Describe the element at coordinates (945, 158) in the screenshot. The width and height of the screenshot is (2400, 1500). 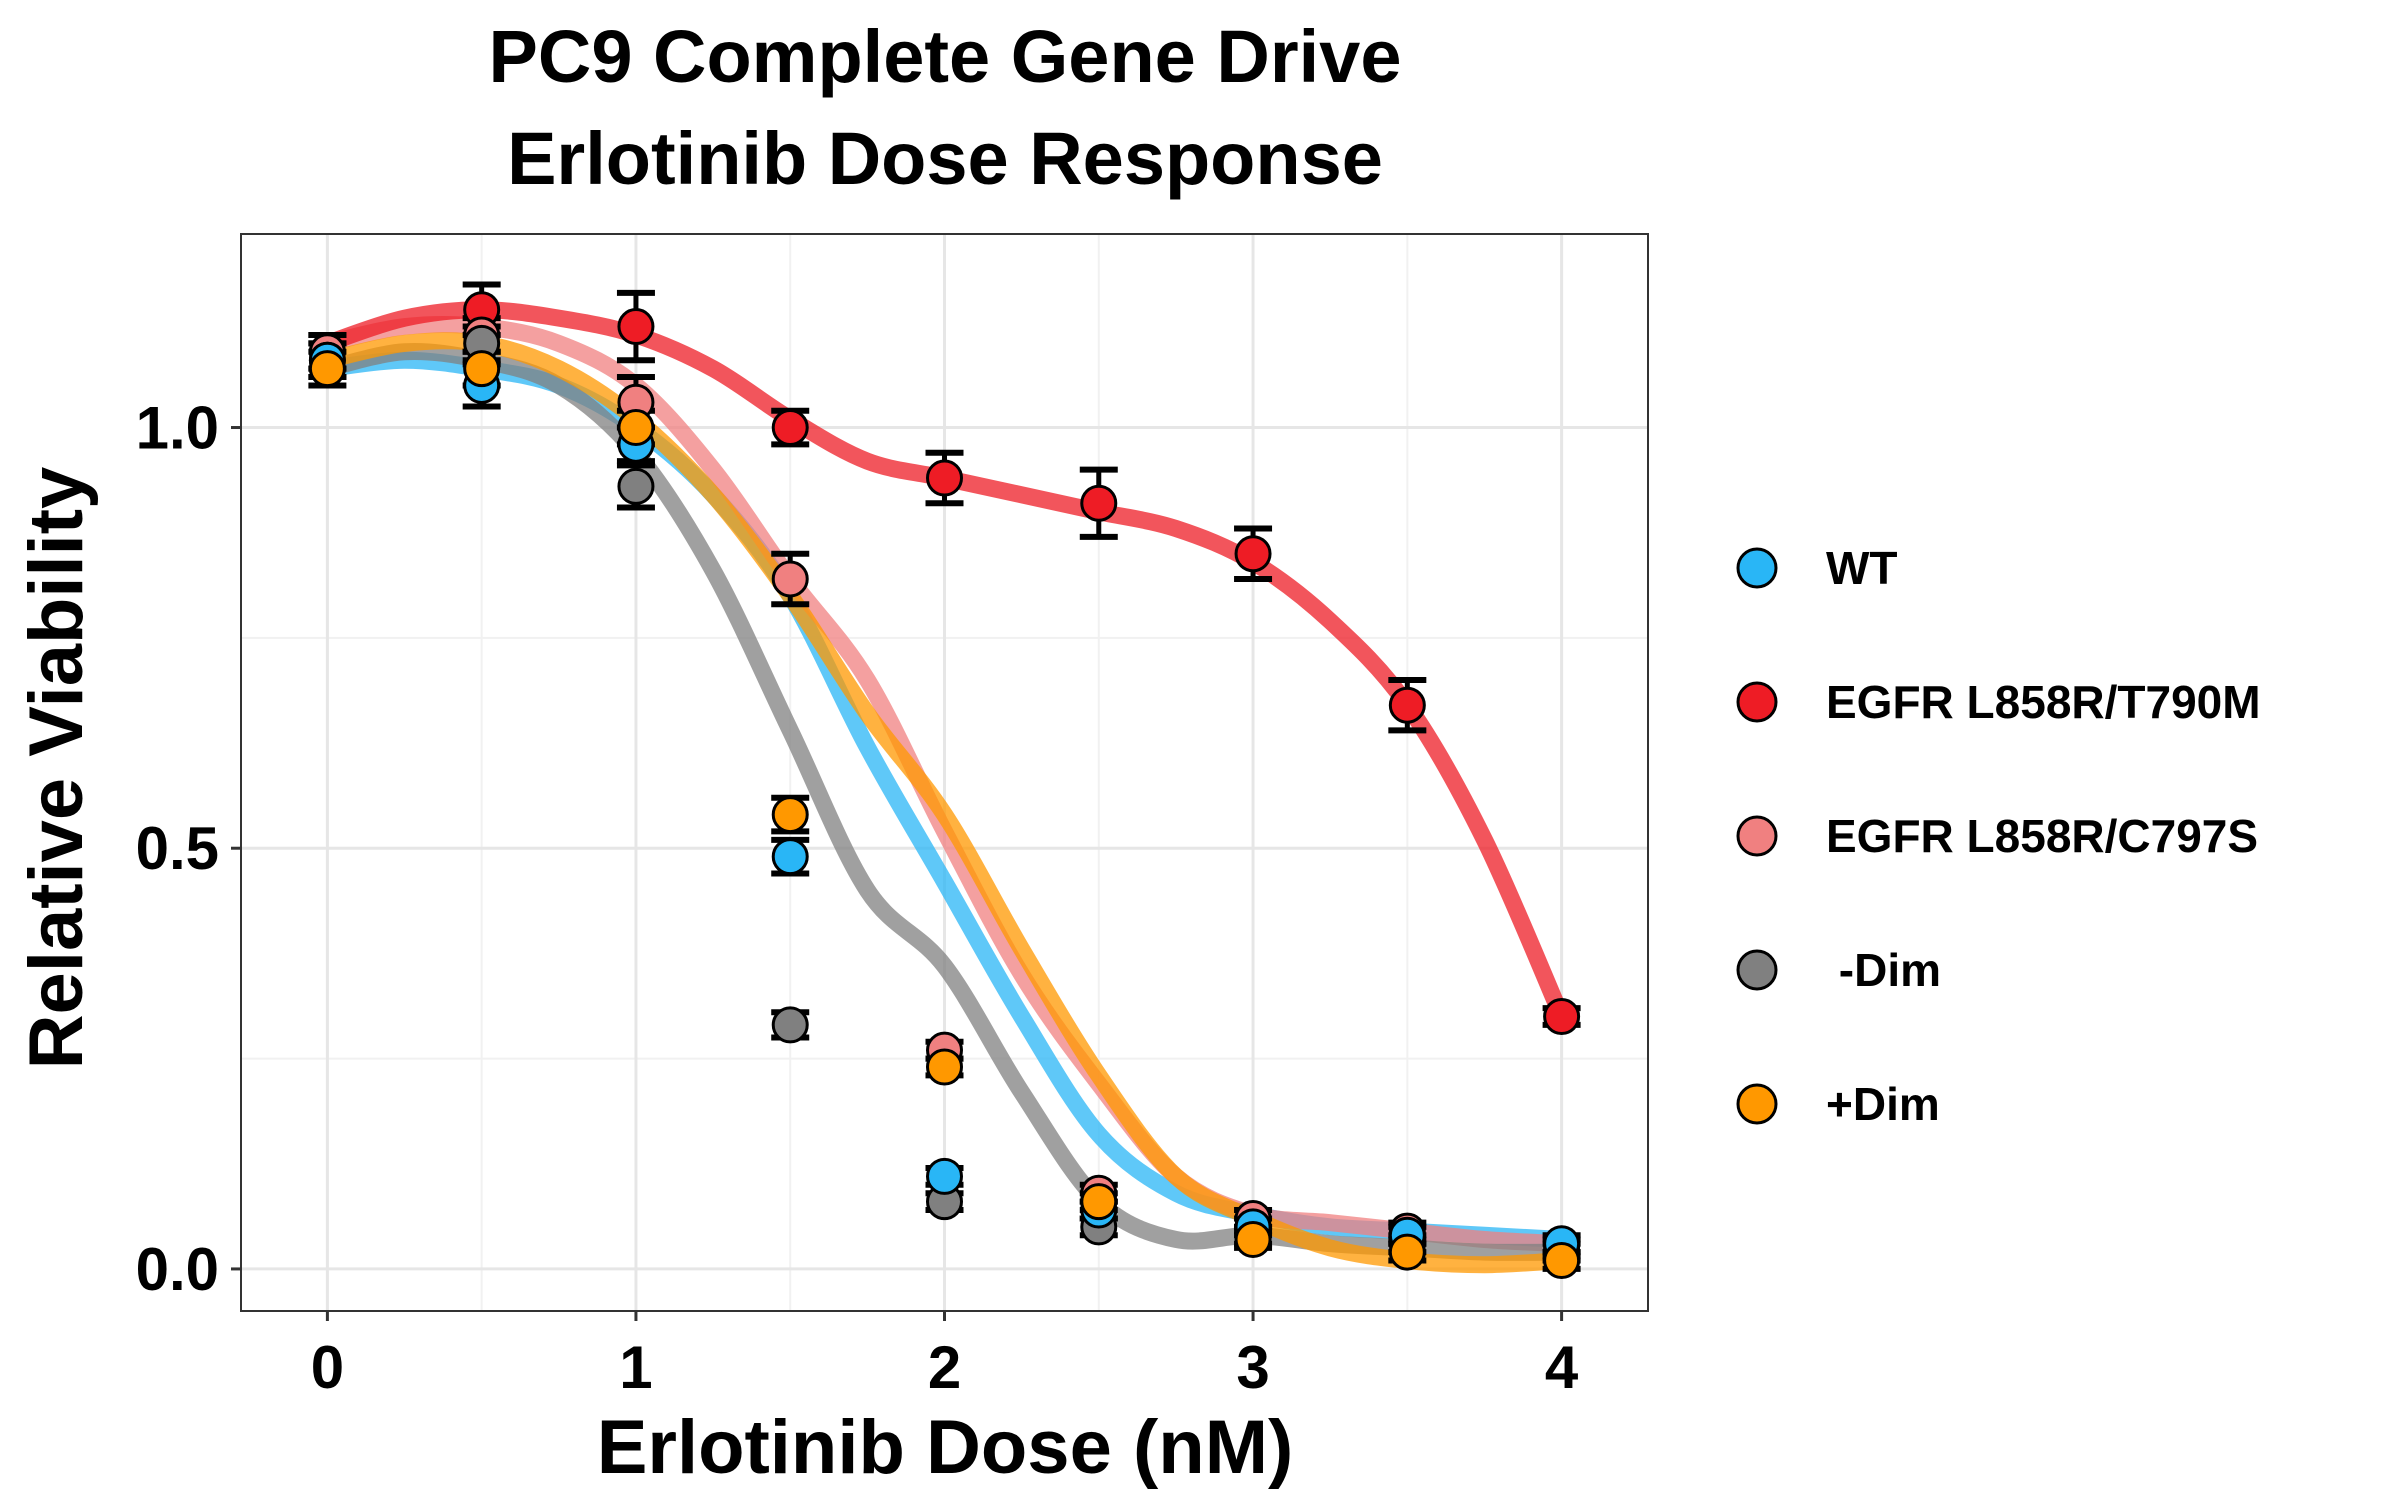
I see `chart-title-line-2: Erlotinib Dose Response` at that location.